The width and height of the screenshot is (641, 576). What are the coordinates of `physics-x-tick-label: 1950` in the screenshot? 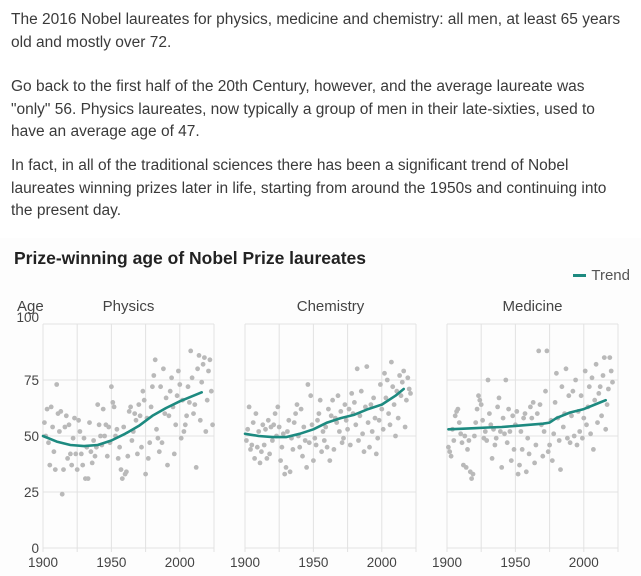 It's located at (111, 562).